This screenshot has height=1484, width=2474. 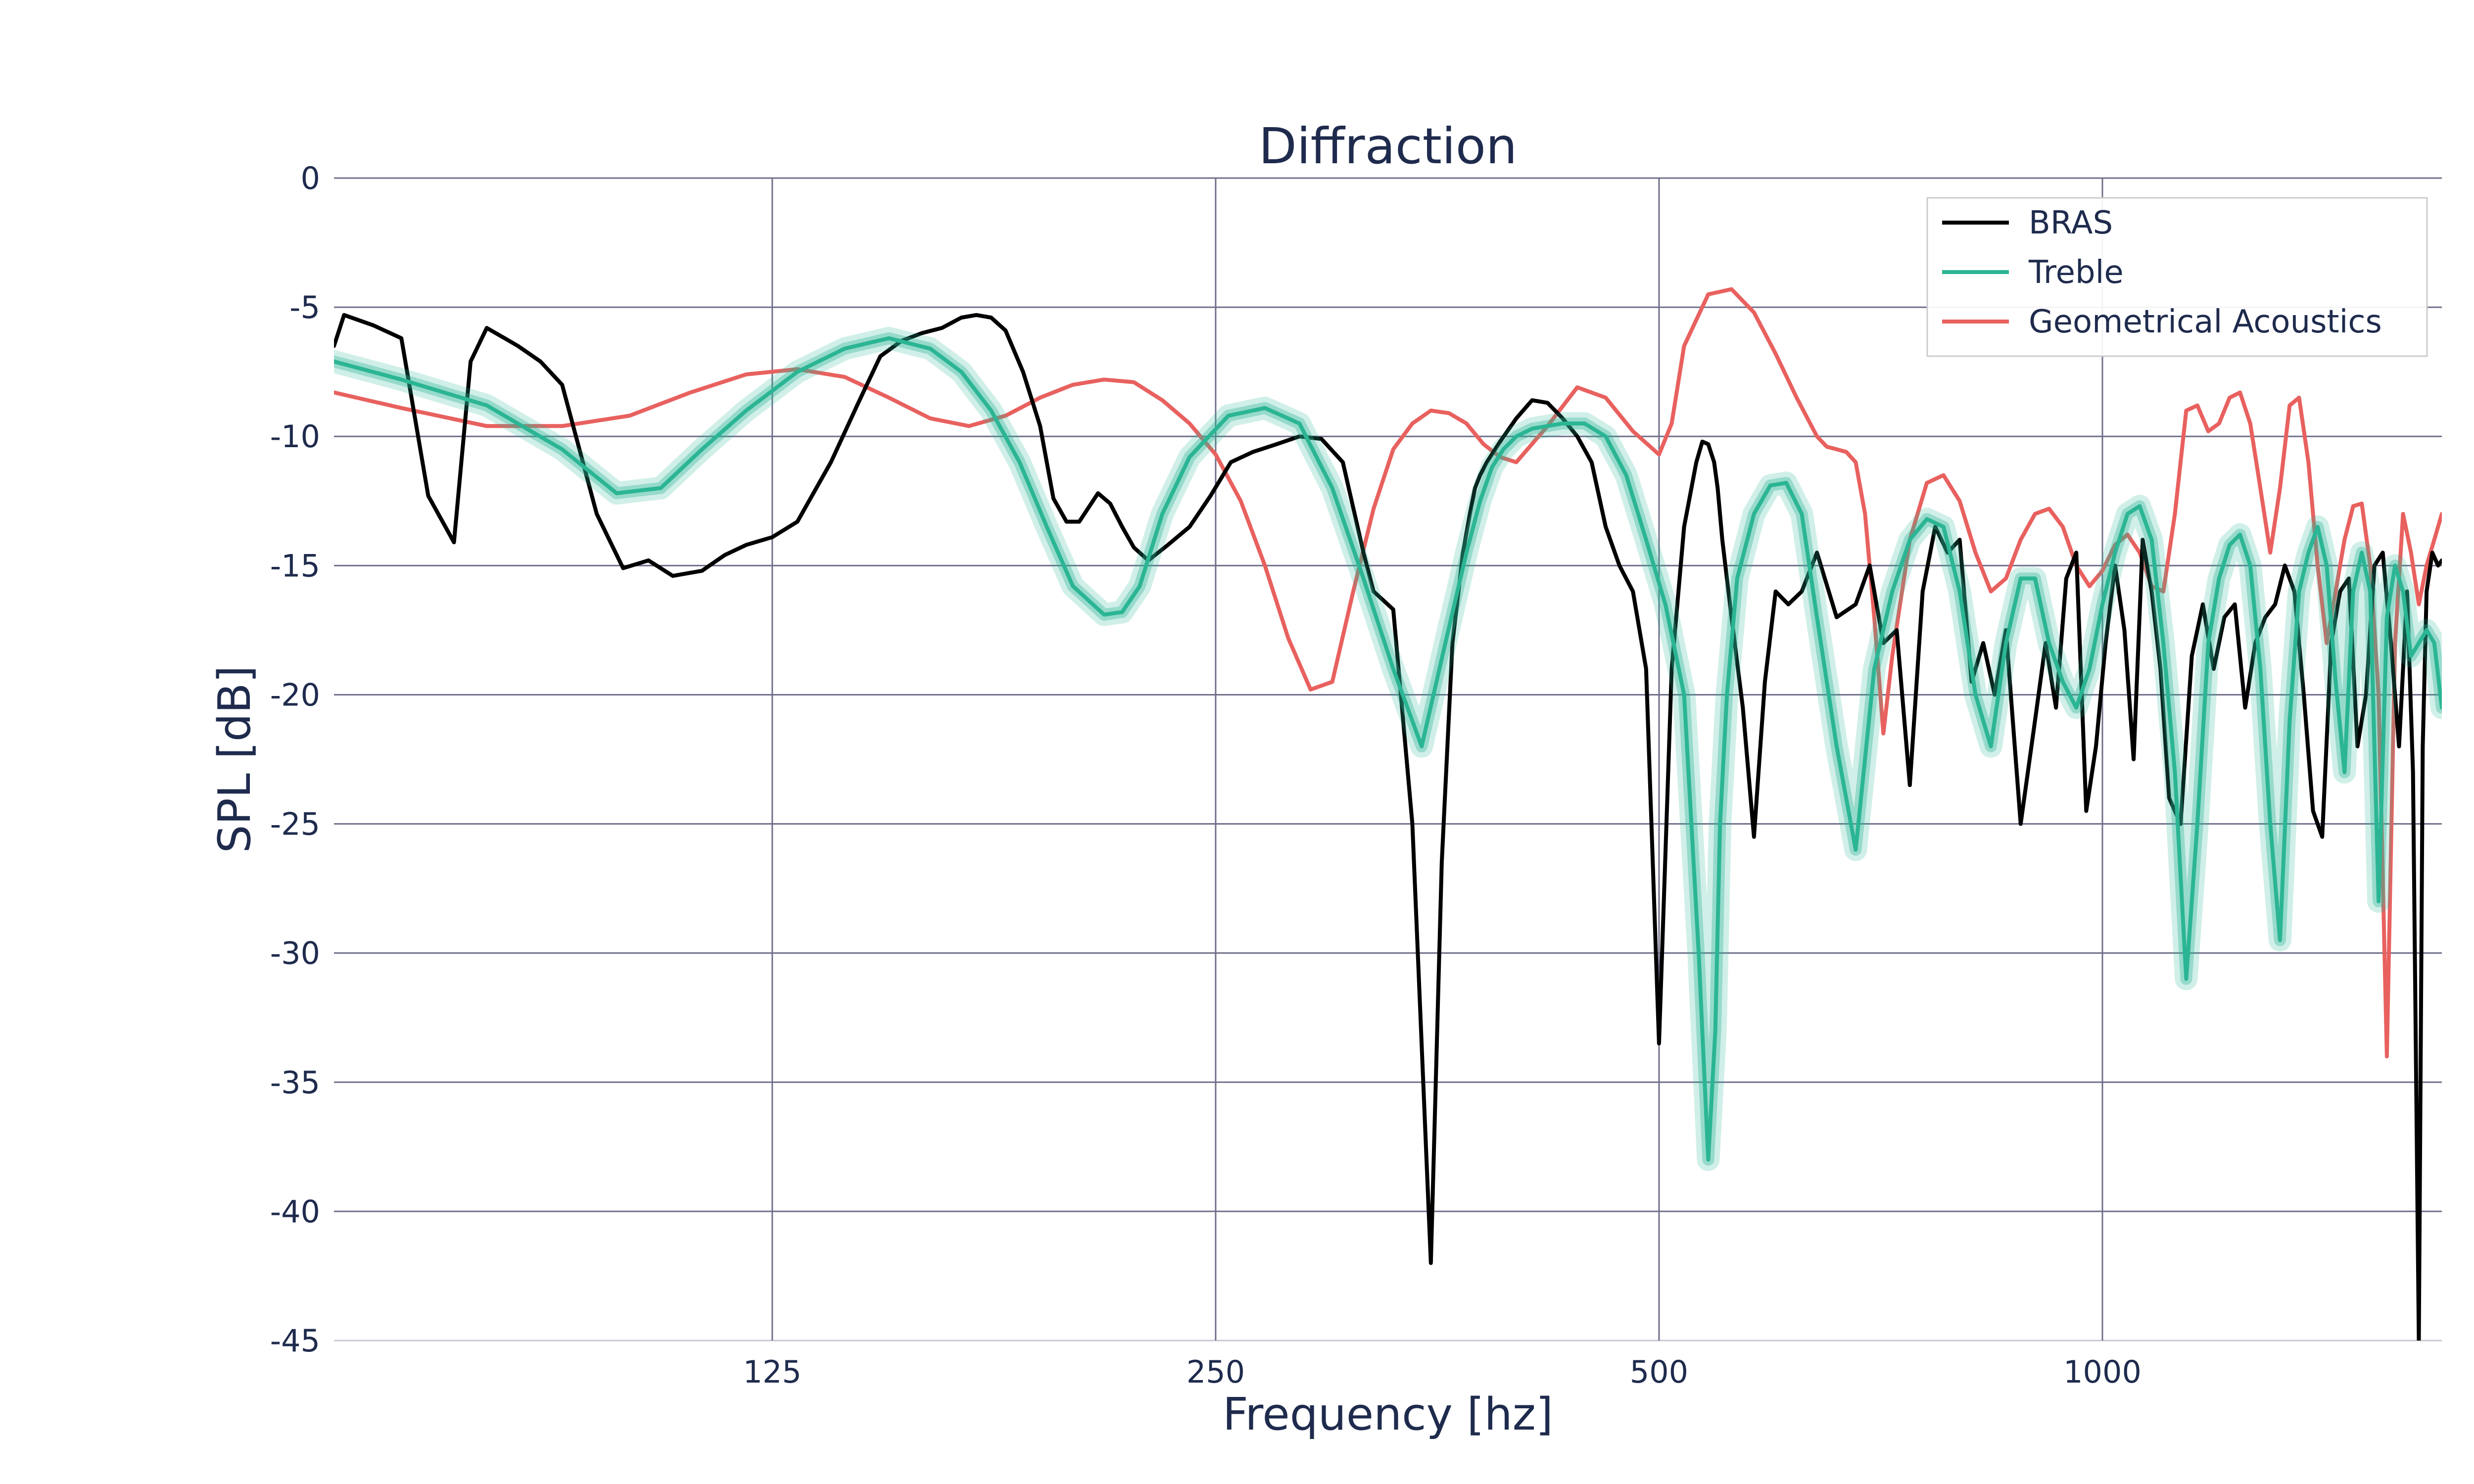 I want to click on legend: BRAS Treble Geometrical Acoustics, so click(x=2177, y=277).